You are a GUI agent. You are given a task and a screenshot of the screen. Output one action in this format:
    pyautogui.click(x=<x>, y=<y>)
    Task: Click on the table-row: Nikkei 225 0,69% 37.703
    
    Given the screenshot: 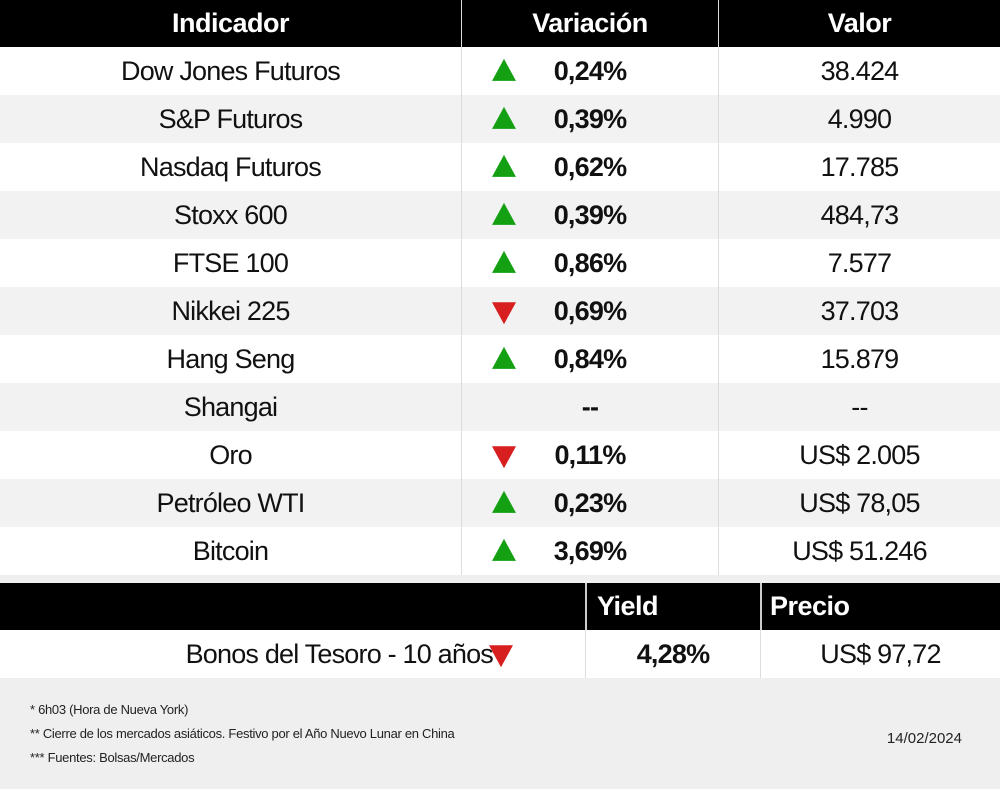 What is the action you would take?
    pyautogui.click(x=500, y=311)
    